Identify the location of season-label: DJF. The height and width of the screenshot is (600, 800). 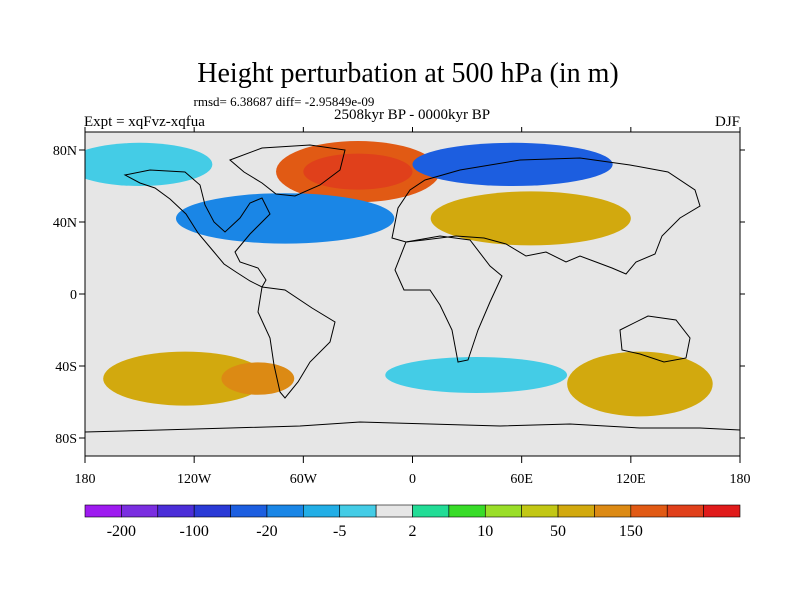
(727, 122).